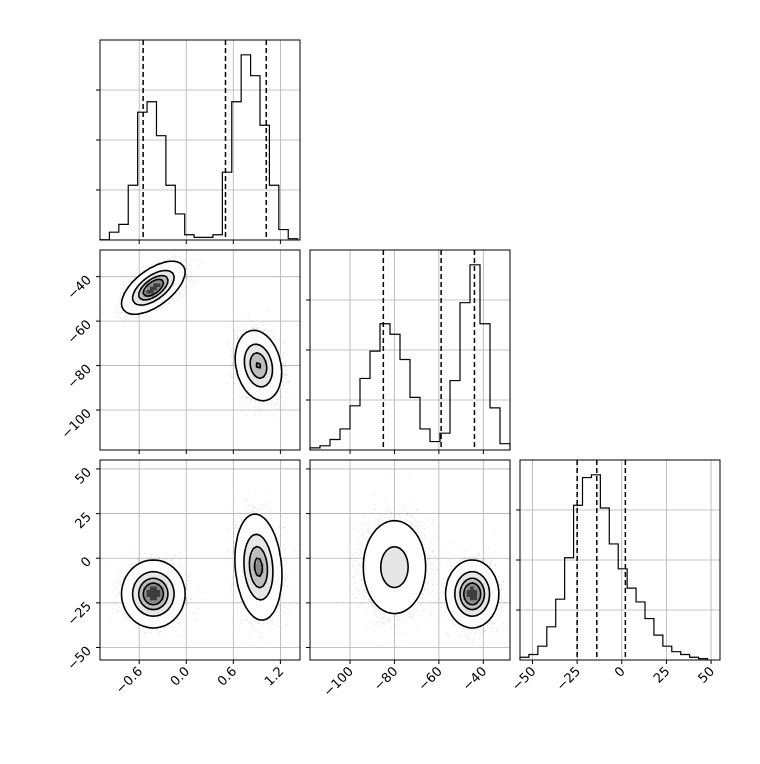 The width and height of the screenshot is (760, 764). What do you see at coordinates (524, 679) in the screenshot?
I see `x-tick-label: −50` at bounding box center [524, 679].